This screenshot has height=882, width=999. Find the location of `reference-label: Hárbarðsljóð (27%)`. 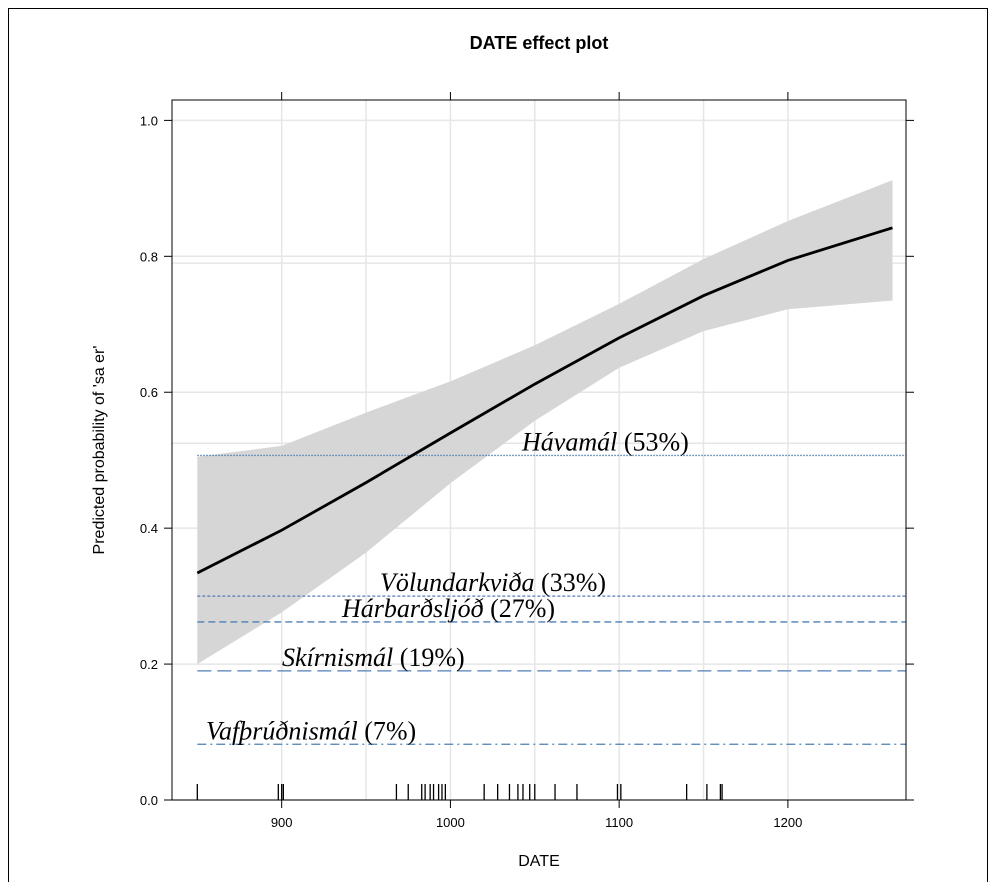

reference-label: Hárbarðsljóð (27%) is located at coordinates (448, 608).